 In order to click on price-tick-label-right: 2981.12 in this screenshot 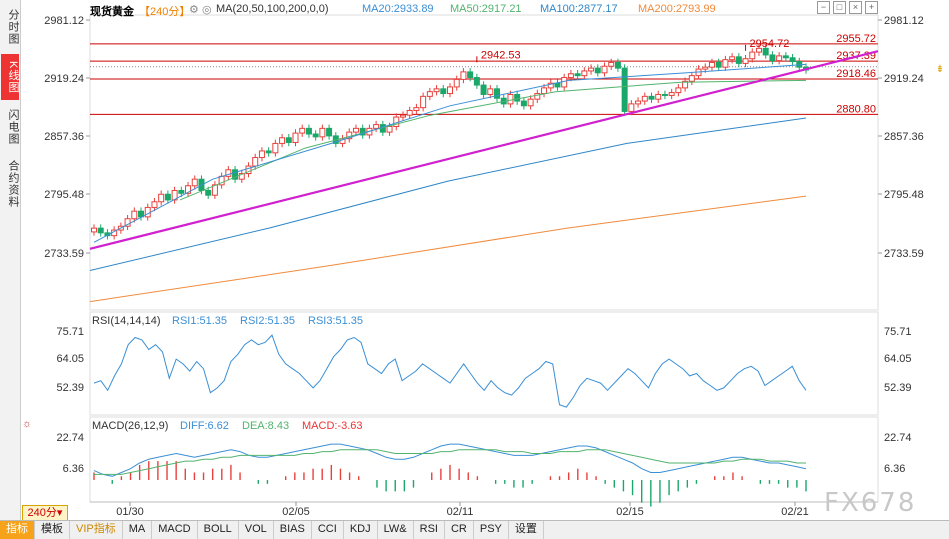, I will do `click(904, 21)`.